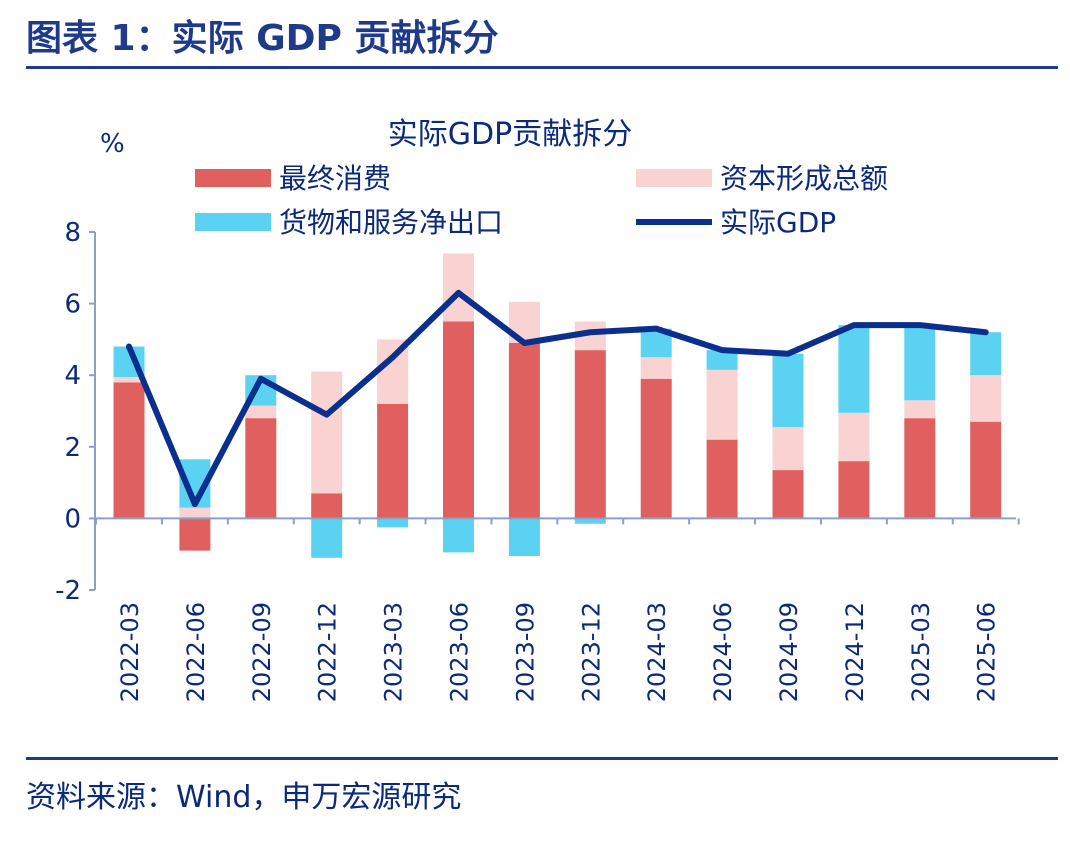 The image size is (1070, 846). What do you see at coordinates (723, 652) in the screenshot?
I see `x-tick-label: 2024-06` at bounding box center [723, 652].